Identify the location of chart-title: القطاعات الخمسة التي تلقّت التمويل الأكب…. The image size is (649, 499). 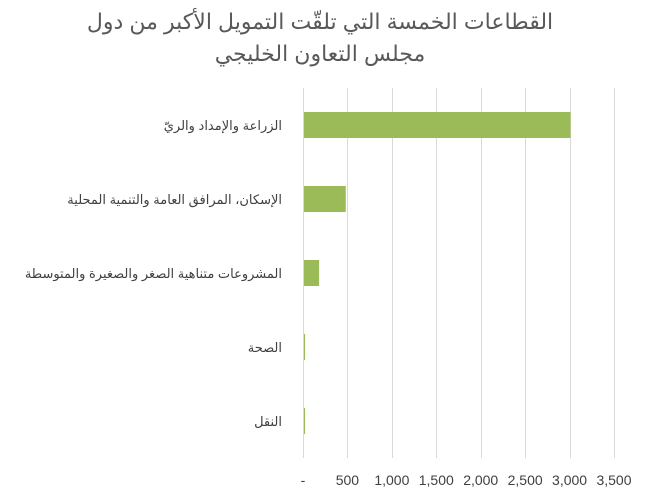
(320, 37).